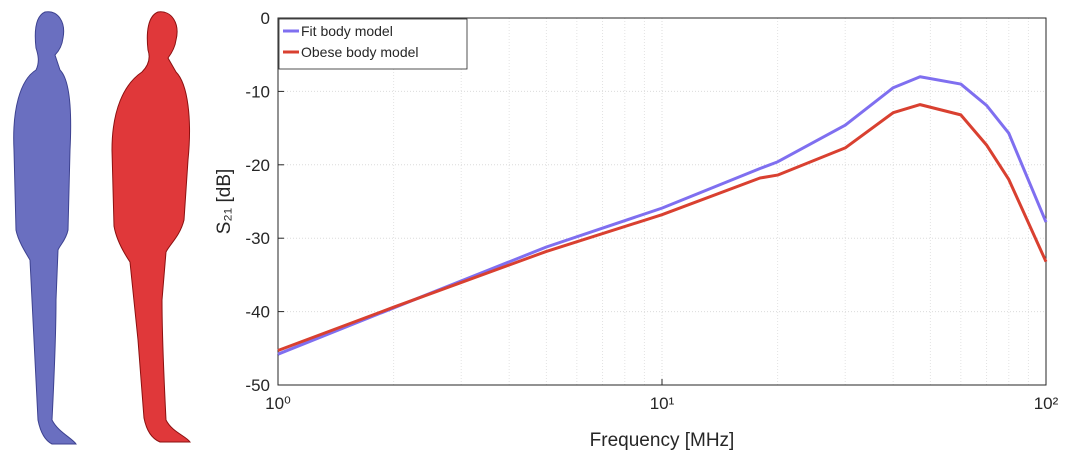 This screenshot has height=462, width=1065. I want to click on legend-label: Obese body model, so click(360, 52).